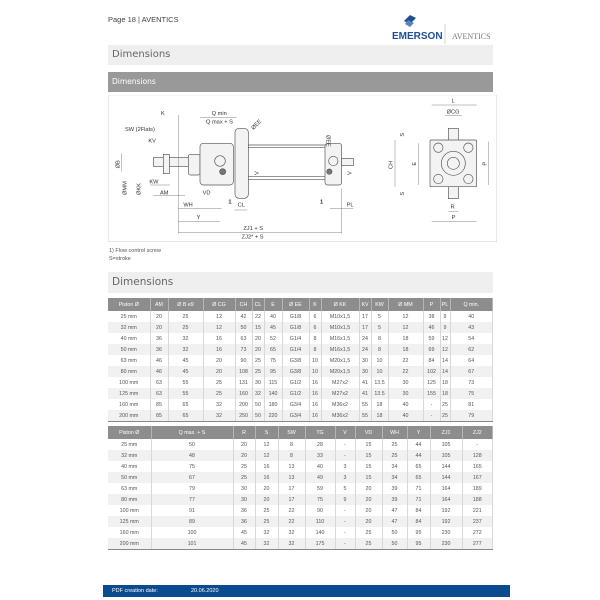 The width and height of the screenshot is (600, 600). Describe the element at coordinates (365, 338) in the screenshot. I see `table-cell: 24` at that location.